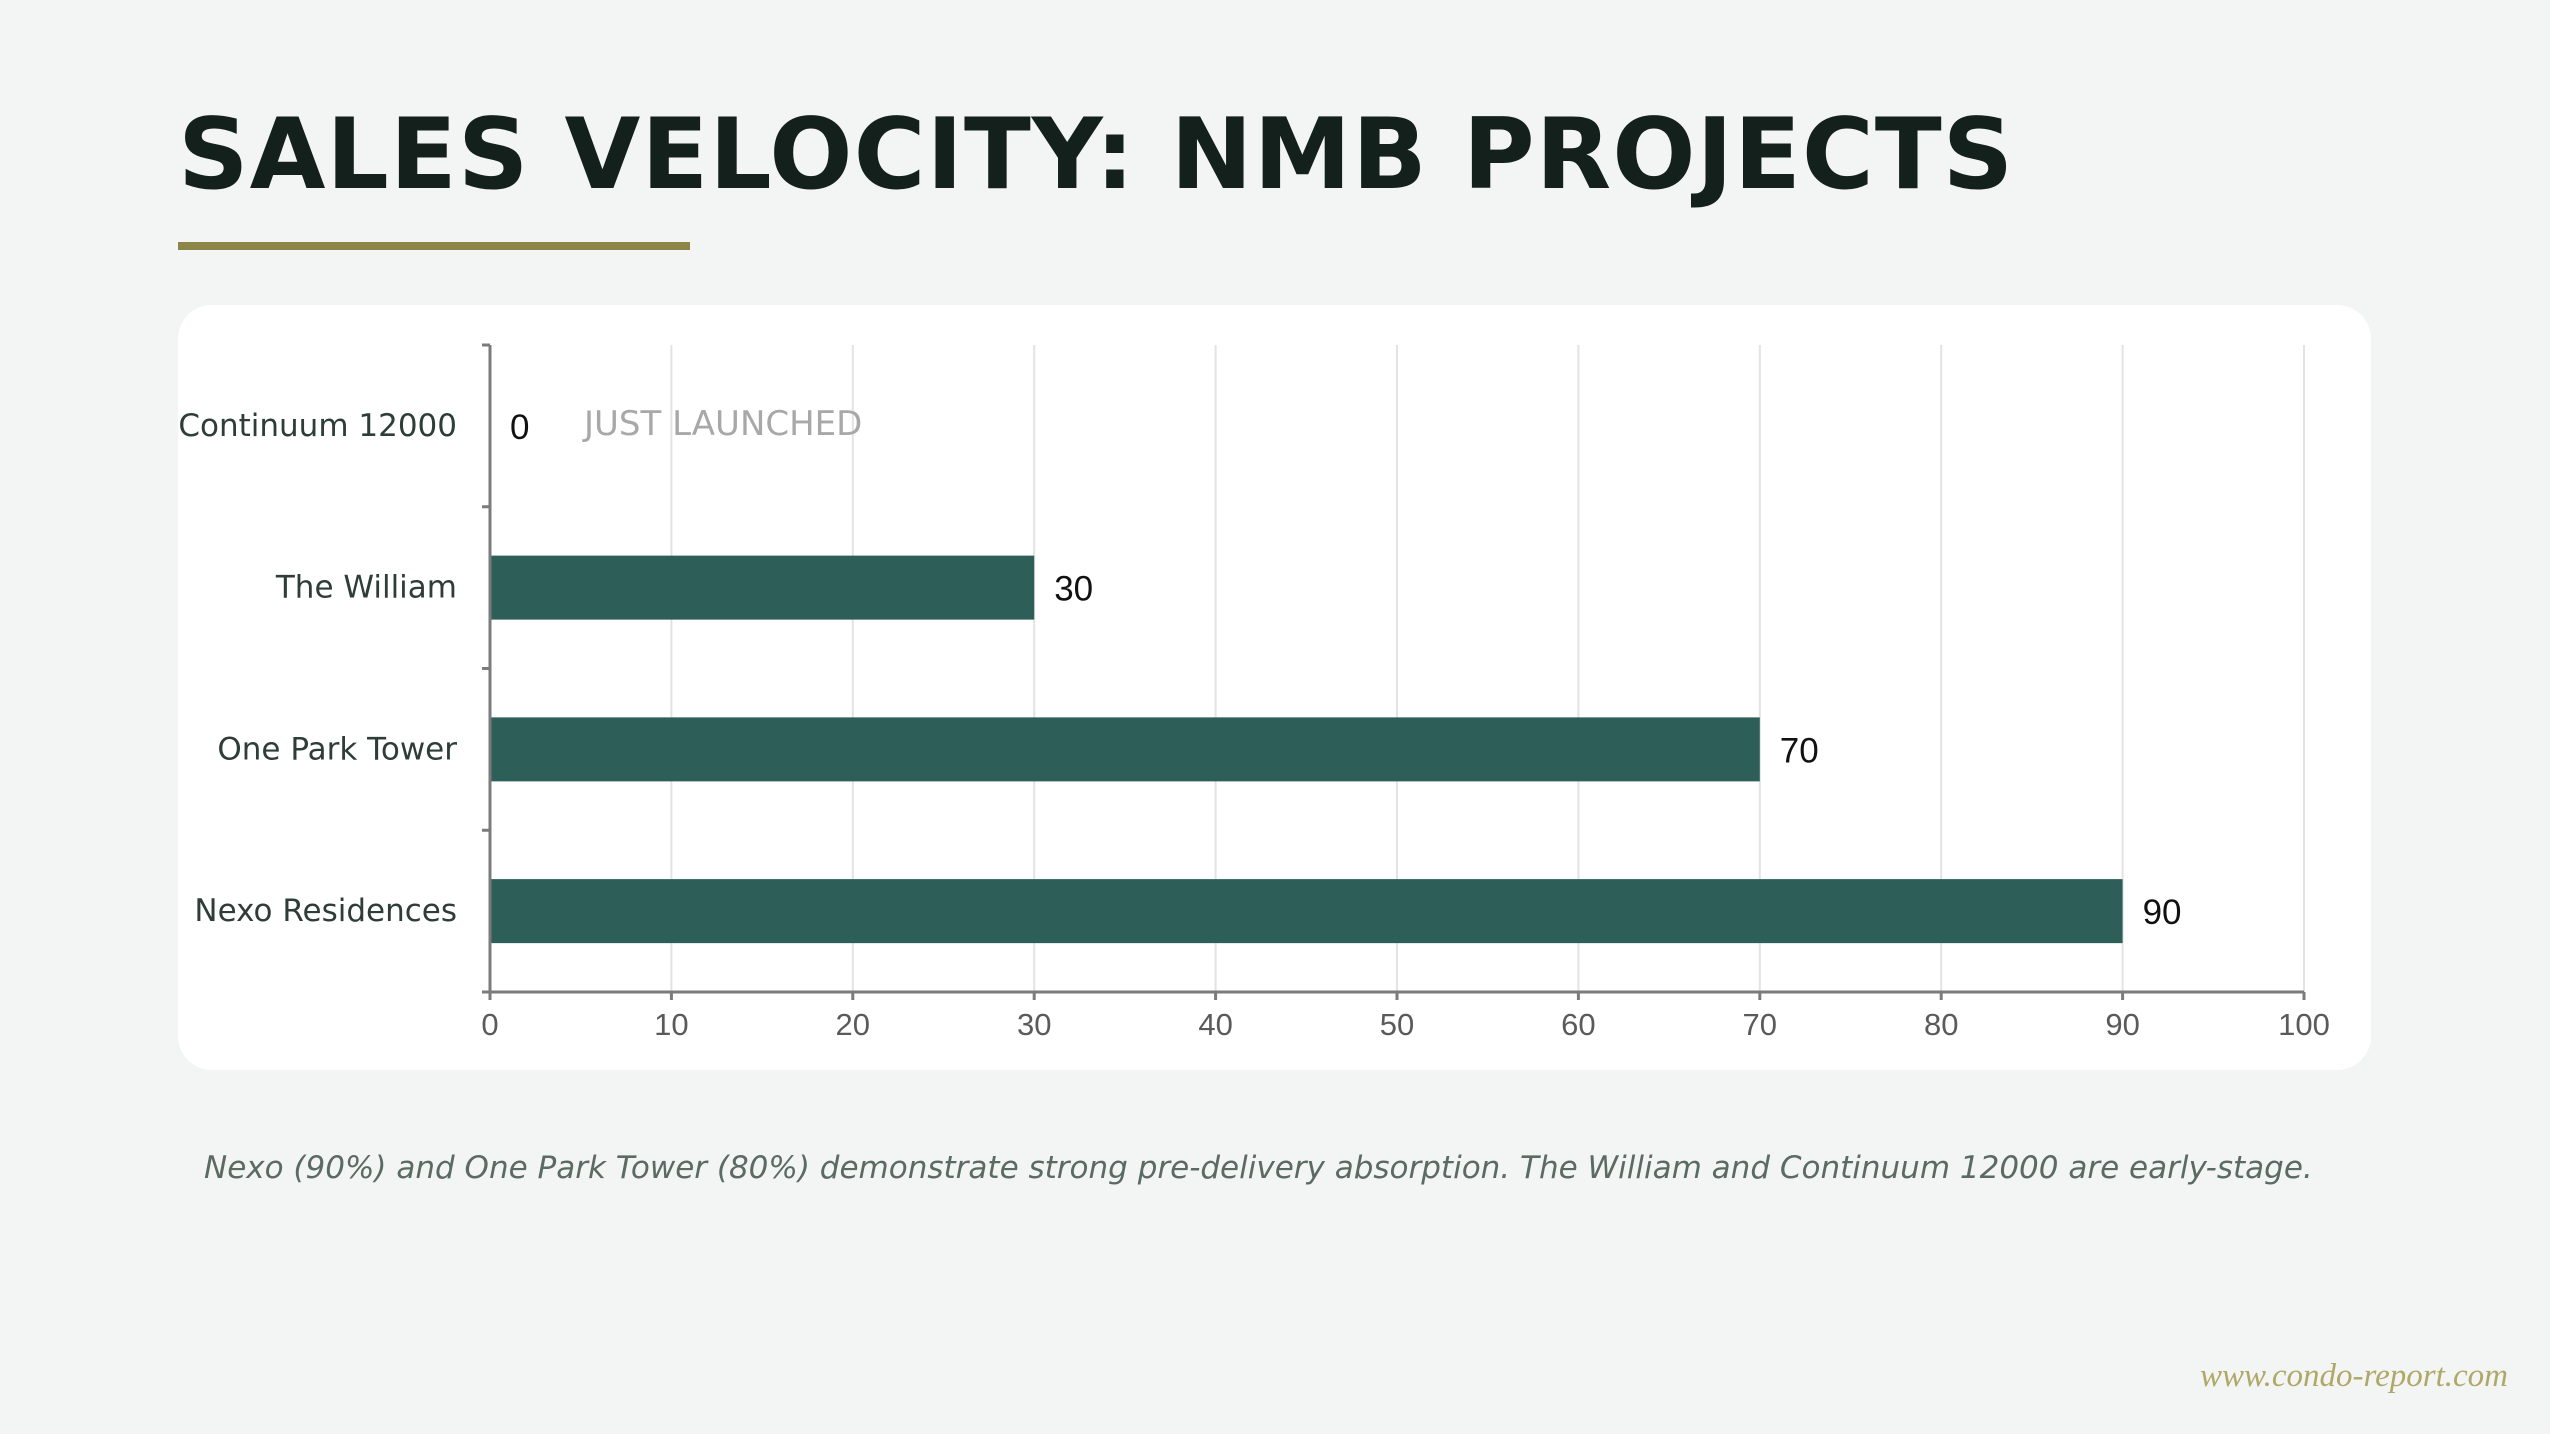 The width and height of the screenshot is (2550, 1434). I want to click on category-label: Nexo Residences, so click(325, 911).